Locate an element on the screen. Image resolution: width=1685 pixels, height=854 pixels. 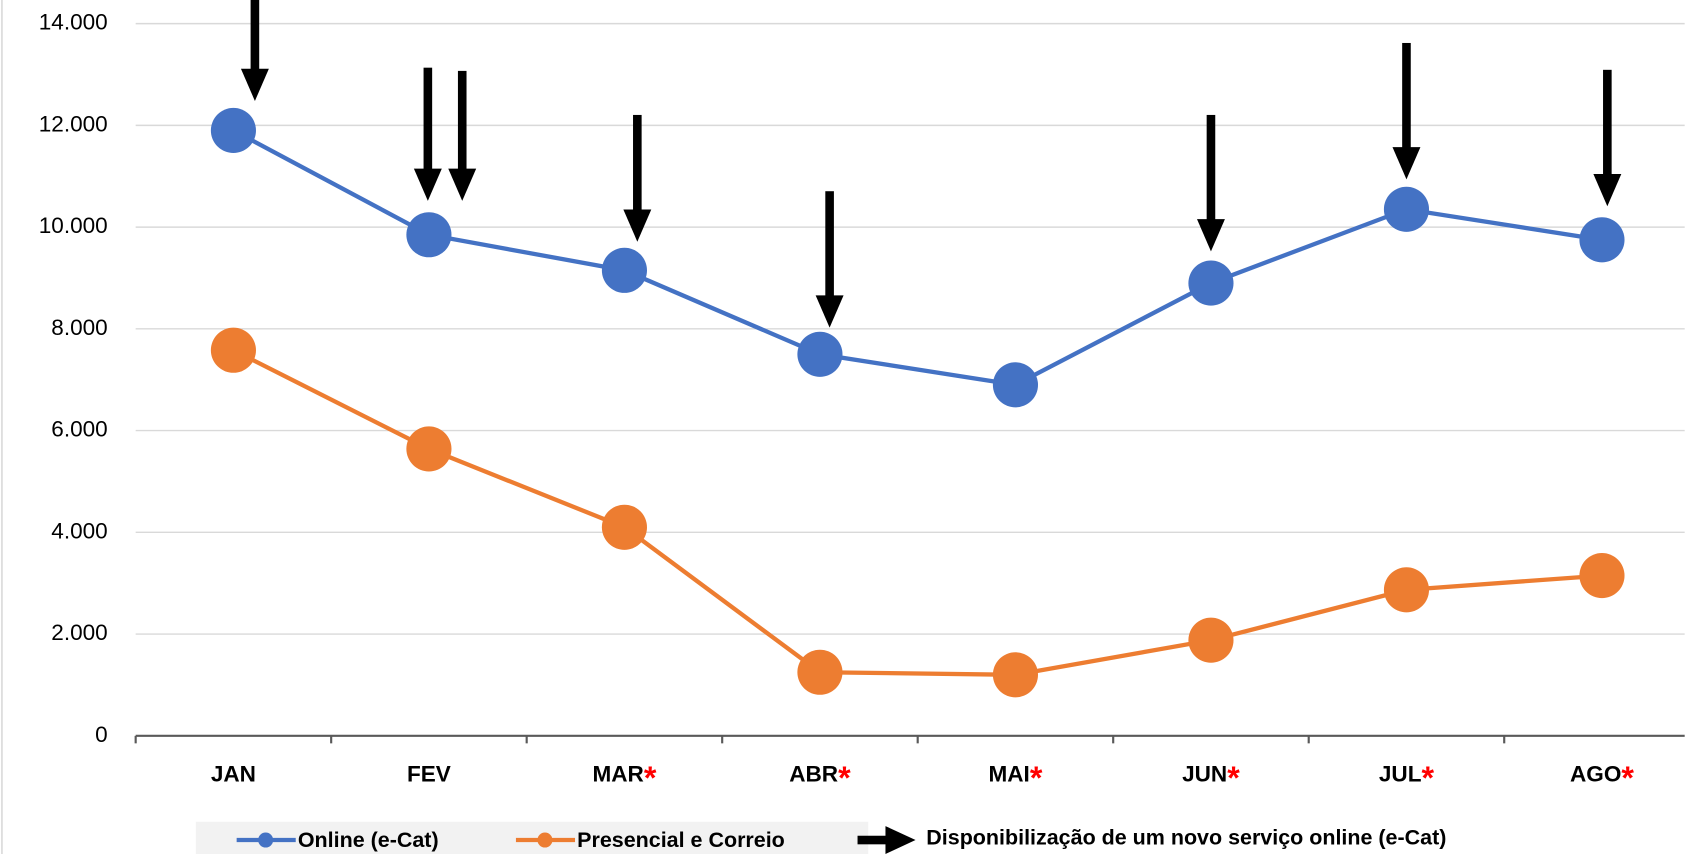
x-tick-label: JUL* is located at coordinates (1407, 777).